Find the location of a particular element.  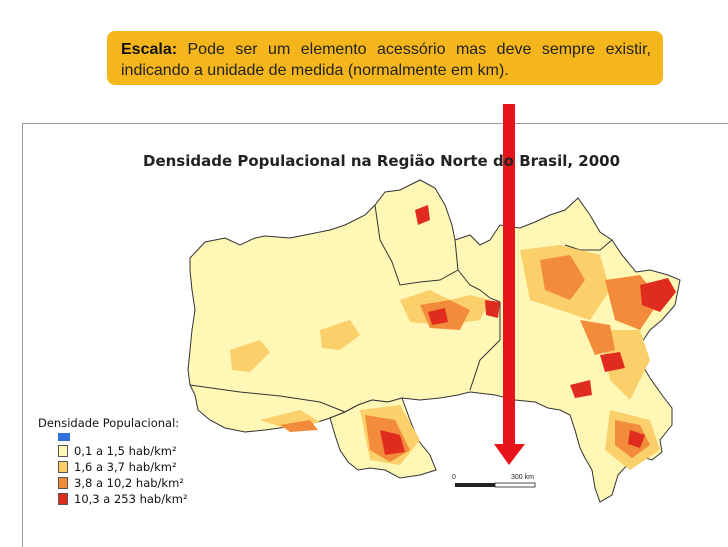

scale-end-label: 300 km is located at coordinates (522, 477).